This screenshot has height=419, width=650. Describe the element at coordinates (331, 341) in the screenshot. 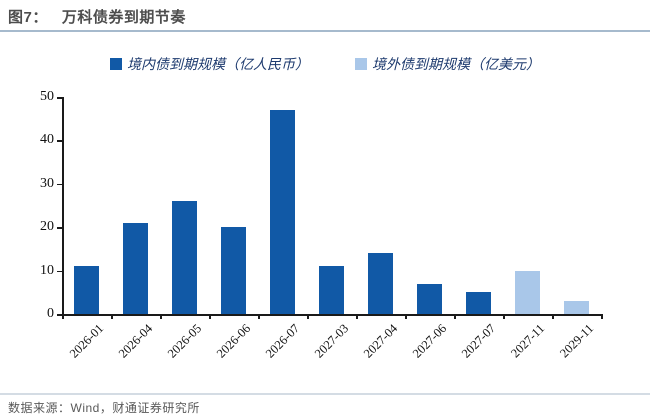

I see `x-axis-label-2027-03: 2027-03` at that location.